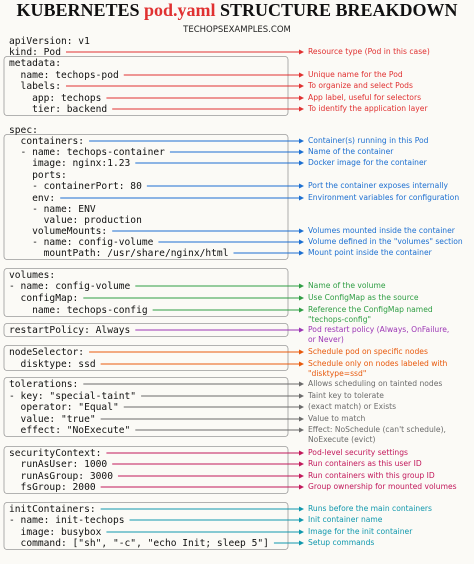 This screenshot has height=564, width=474. Describe the element at coordinates (58, 231) in the screenshot. I see `code-line: volumeMounts:` at that location.